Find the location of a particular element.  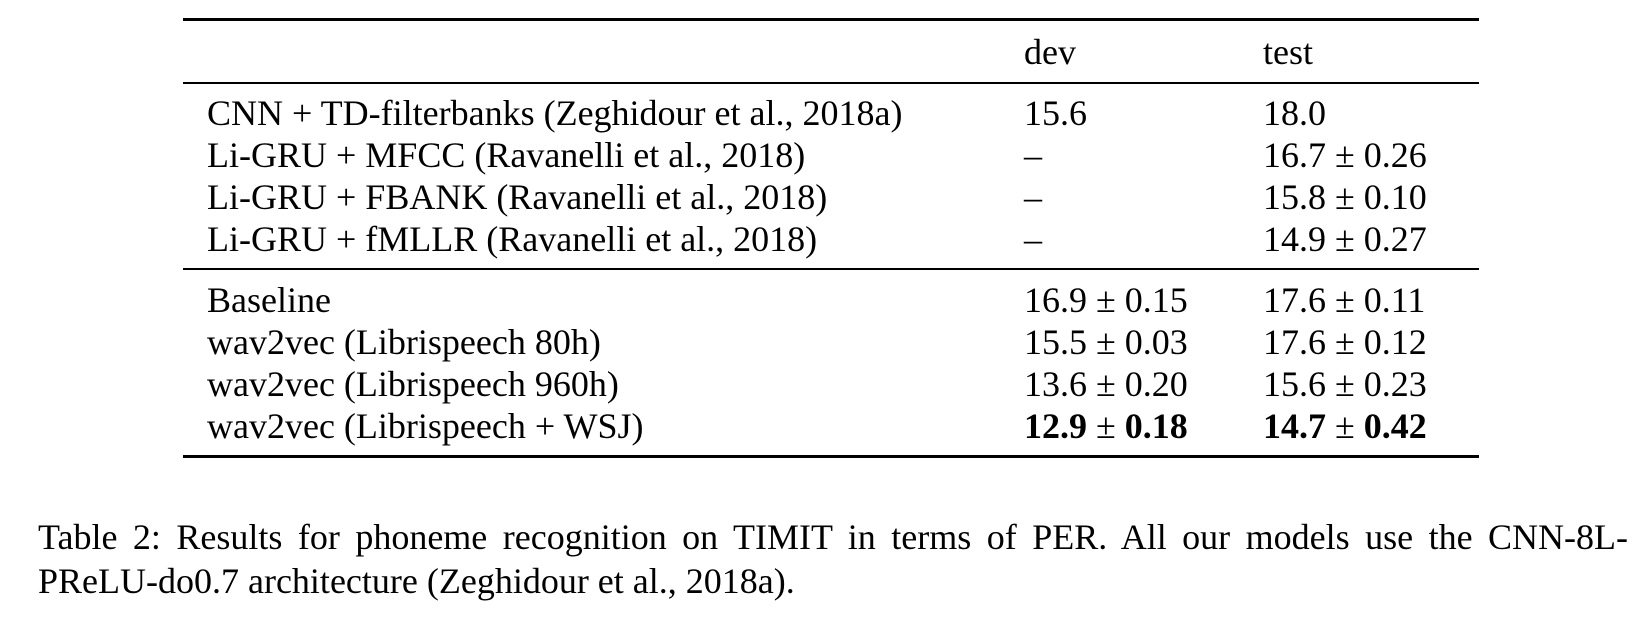

row-model: wav2vec (Librispeech 960h) is located at coordinates (413, 384).